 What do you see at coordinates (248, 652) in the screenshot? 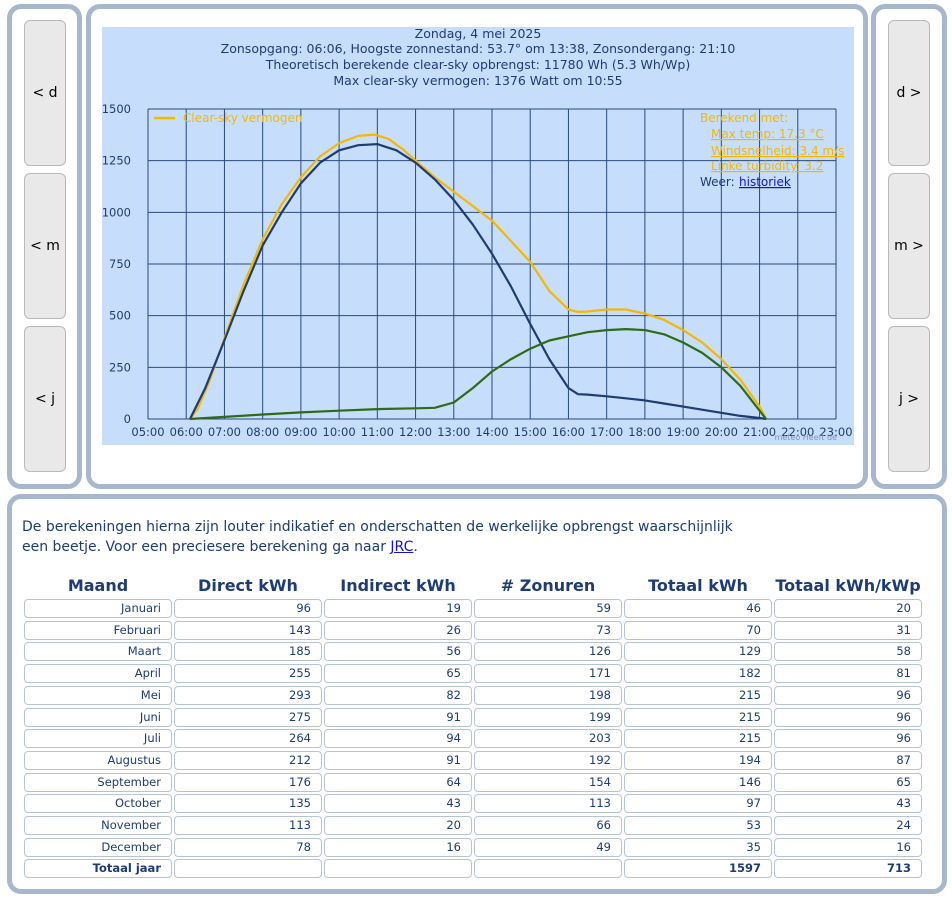
I see `table-cell: 185` at bounding box center [248, 652].